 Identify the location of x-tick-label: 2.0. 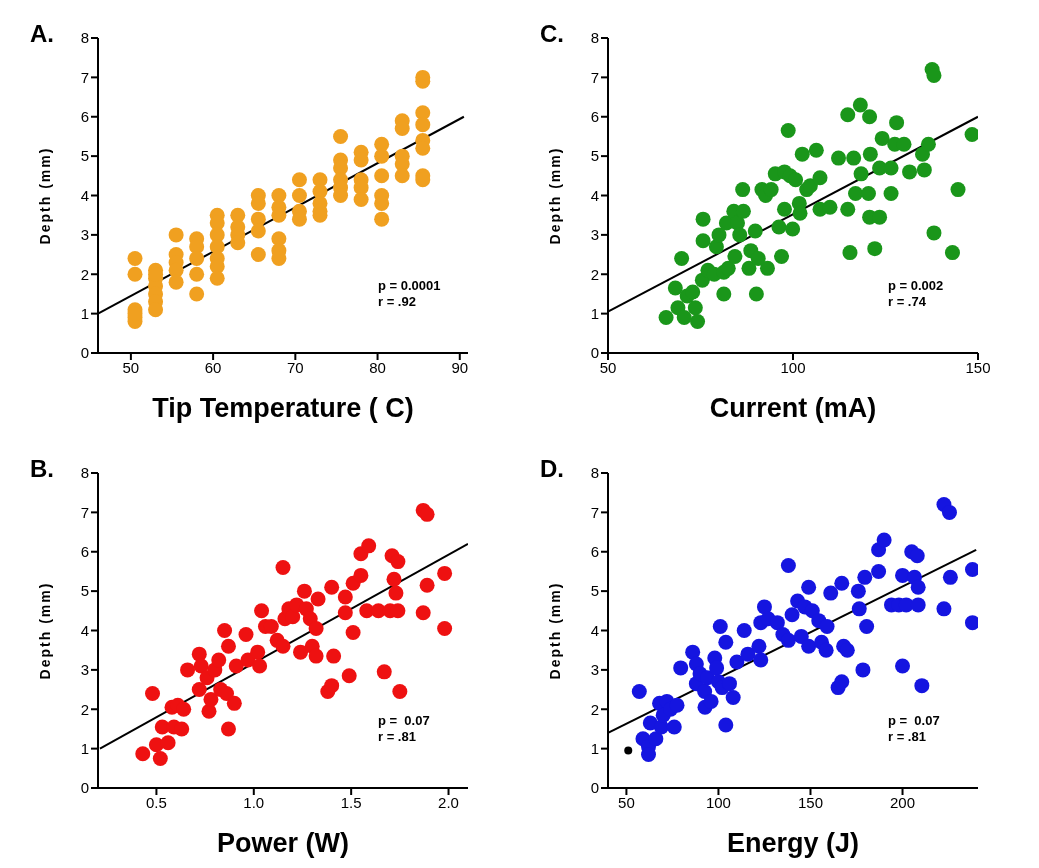
(448, 802).